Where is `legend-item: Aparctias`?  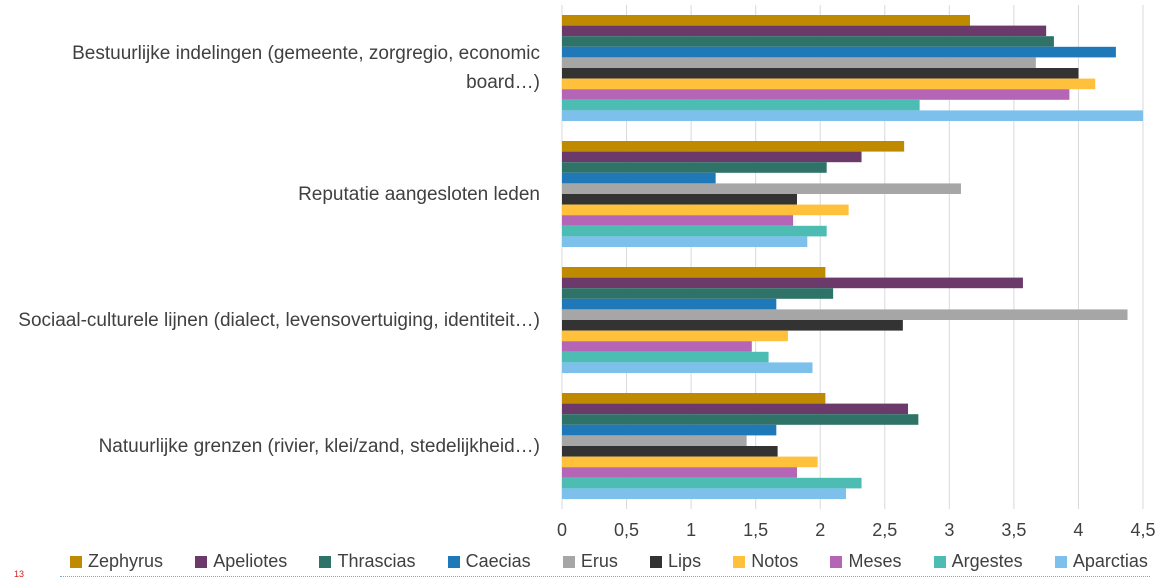 legend-item: Aparctias is located at coordinates (1101, 561).